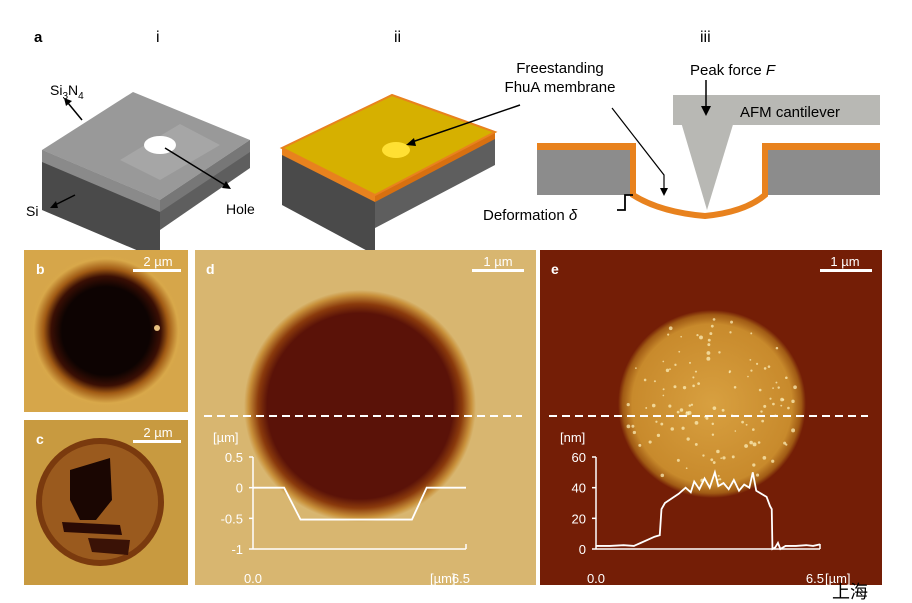 This screenshot has height=603, width=912. I want to click on scale-bar-c, so click(157, 441).